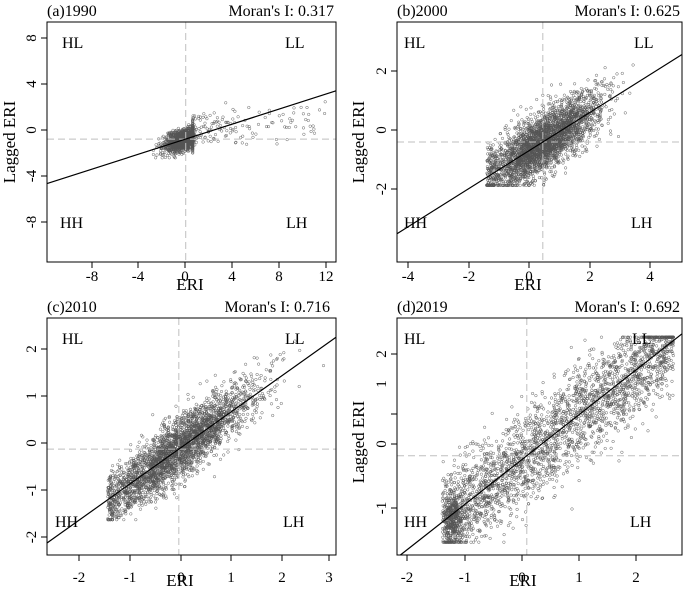  What do you see at coordinates (277, 307) in the screenshot?
I see `morans-i-label: Moran's I: 0.716` at bounding box center [277, 307].